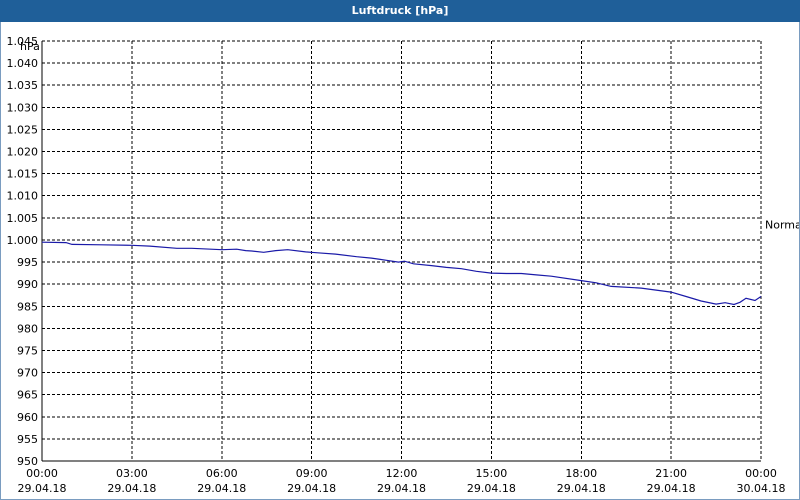 The height and width of the screenshot is (500, 800). What do you see at coordinates (132, 473) in the screenshot?
I see `x-tick-time-label: 03:00` at bounding box center [132, 473].